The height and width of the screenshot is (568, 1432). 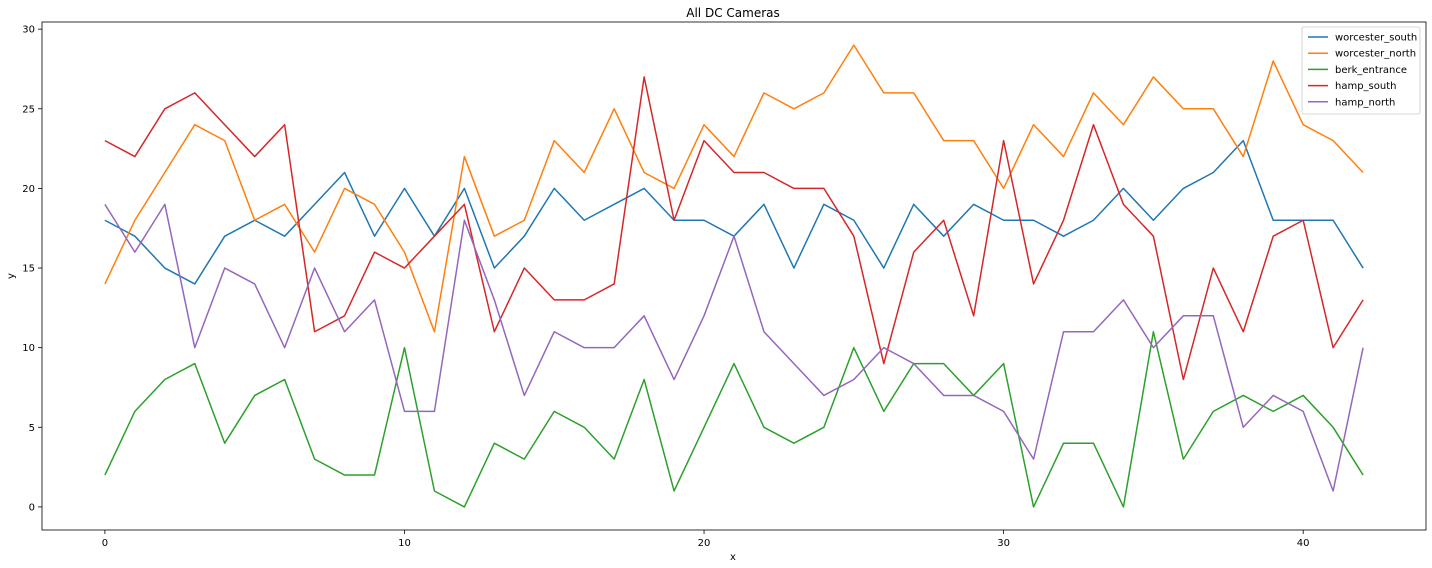 I want to click on x-axis: 0 10 20 30 40, so click(x=706, y=539).